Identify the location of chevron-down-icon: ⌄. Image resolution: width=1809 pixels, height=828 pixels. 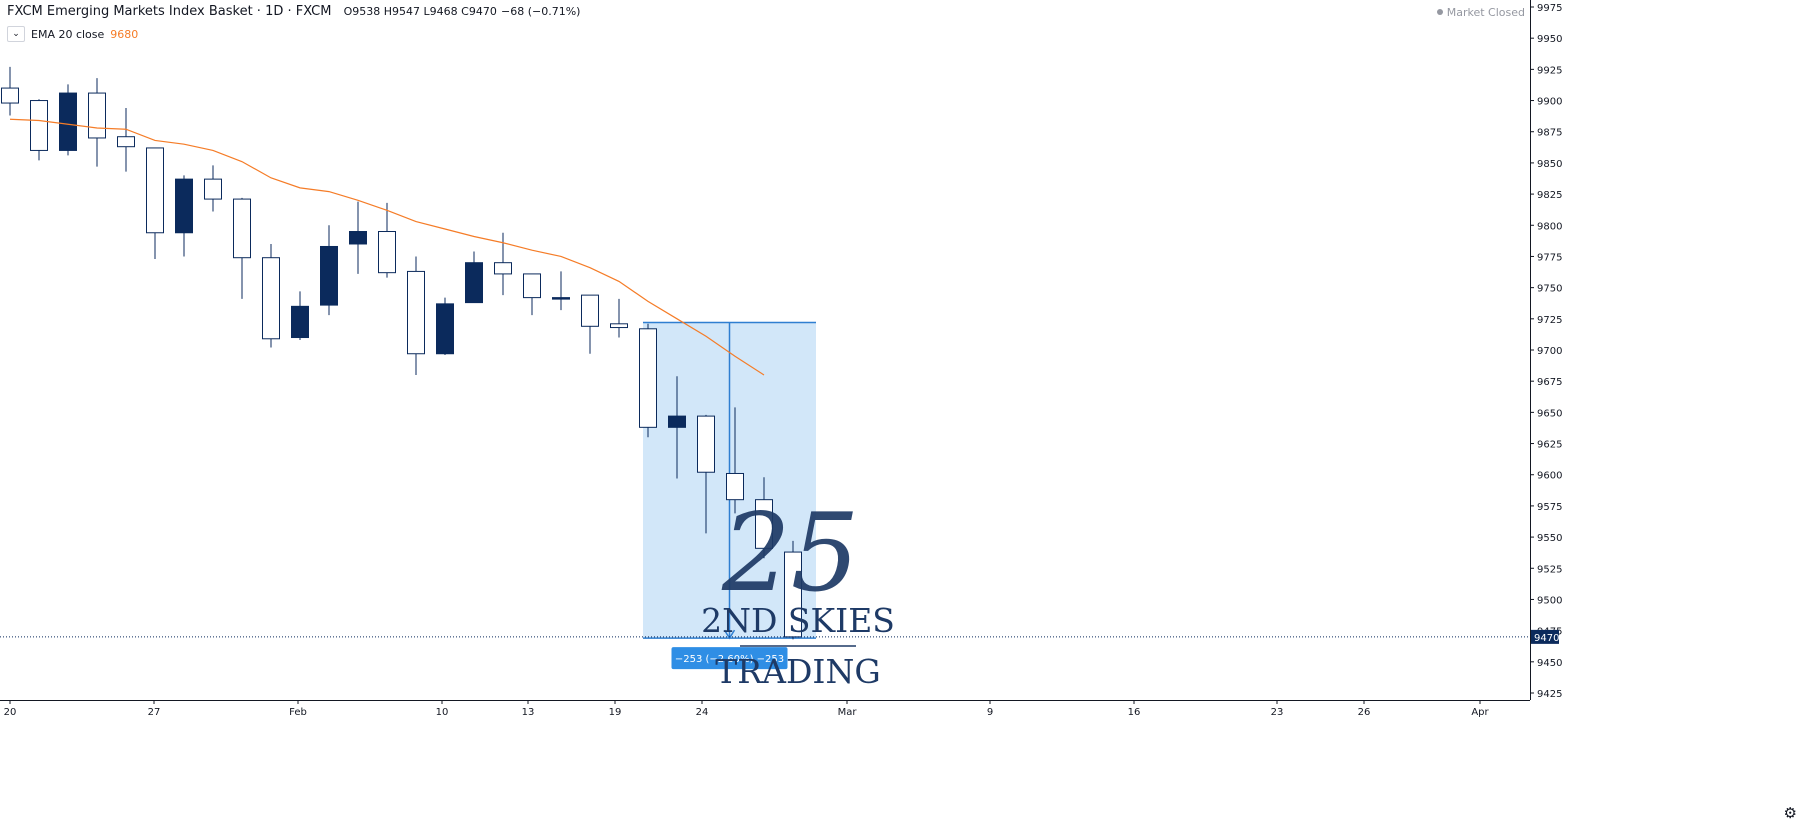
(16, 34).